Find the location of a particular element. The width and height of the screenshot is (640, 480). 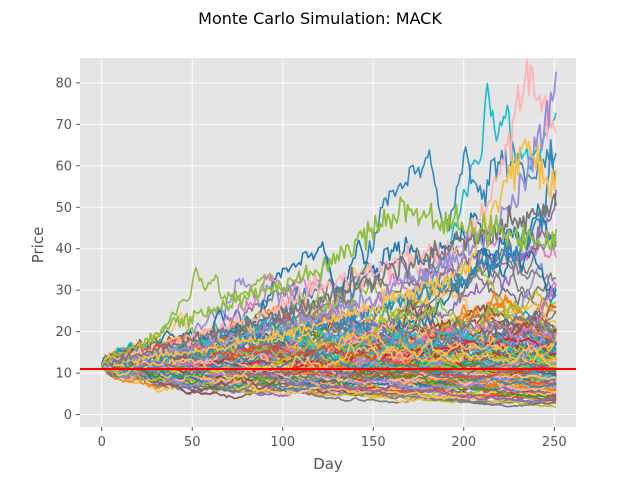

y-tick-label: 10 is located at coordinates (63, 374).